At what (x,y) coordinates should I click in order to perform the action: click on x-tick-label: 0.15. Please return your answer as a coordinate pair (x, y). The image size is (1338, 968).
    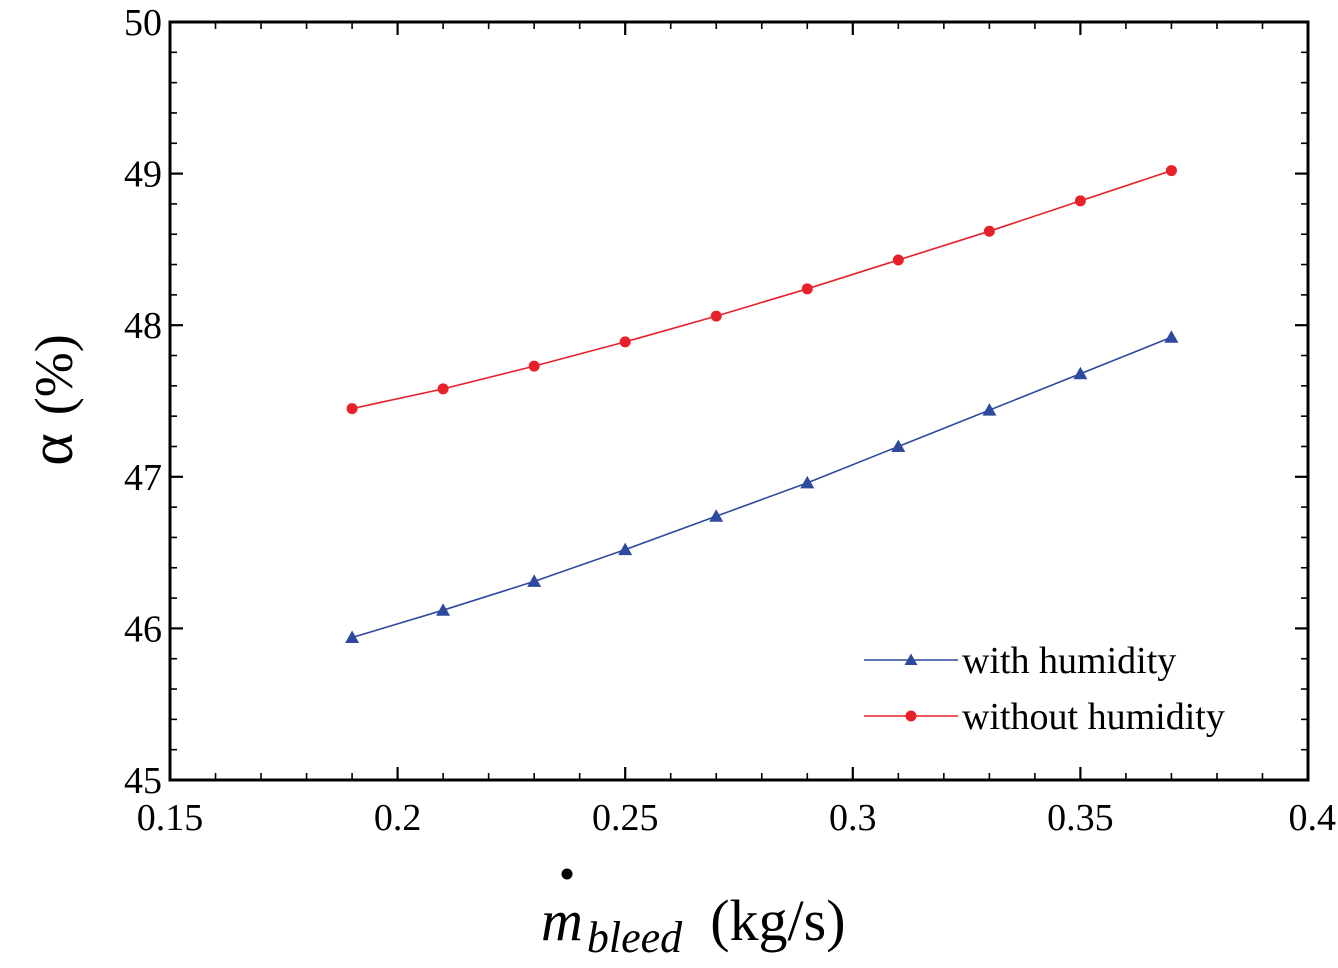
    Looking at the image, I should click on (170, 818).